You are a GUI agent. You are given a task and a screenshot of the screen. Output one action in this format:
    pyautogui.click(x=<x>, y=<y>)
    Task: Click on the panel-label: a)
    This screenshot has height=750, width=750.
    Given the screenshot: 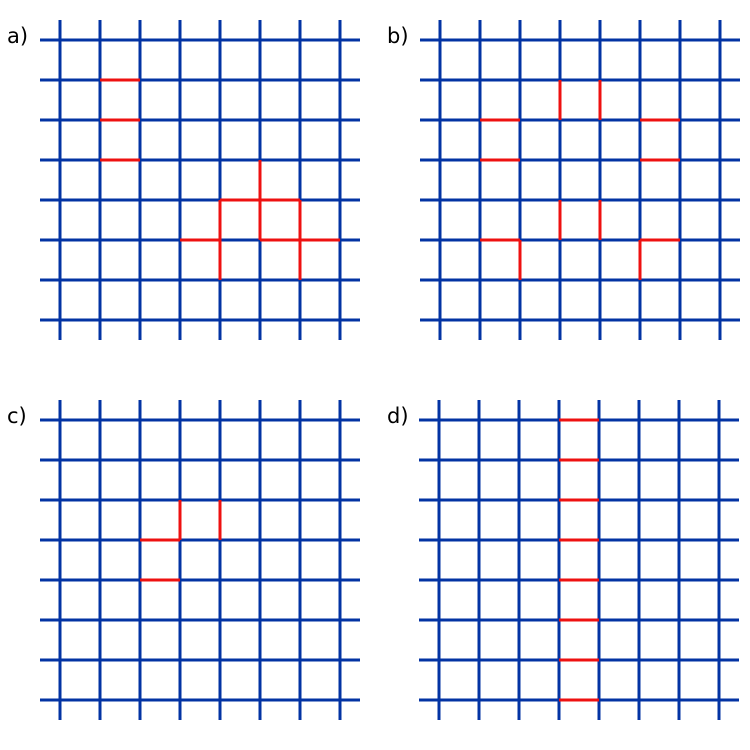 What is the action you would take?
    pyautogui.click(x=17, y=36)
    